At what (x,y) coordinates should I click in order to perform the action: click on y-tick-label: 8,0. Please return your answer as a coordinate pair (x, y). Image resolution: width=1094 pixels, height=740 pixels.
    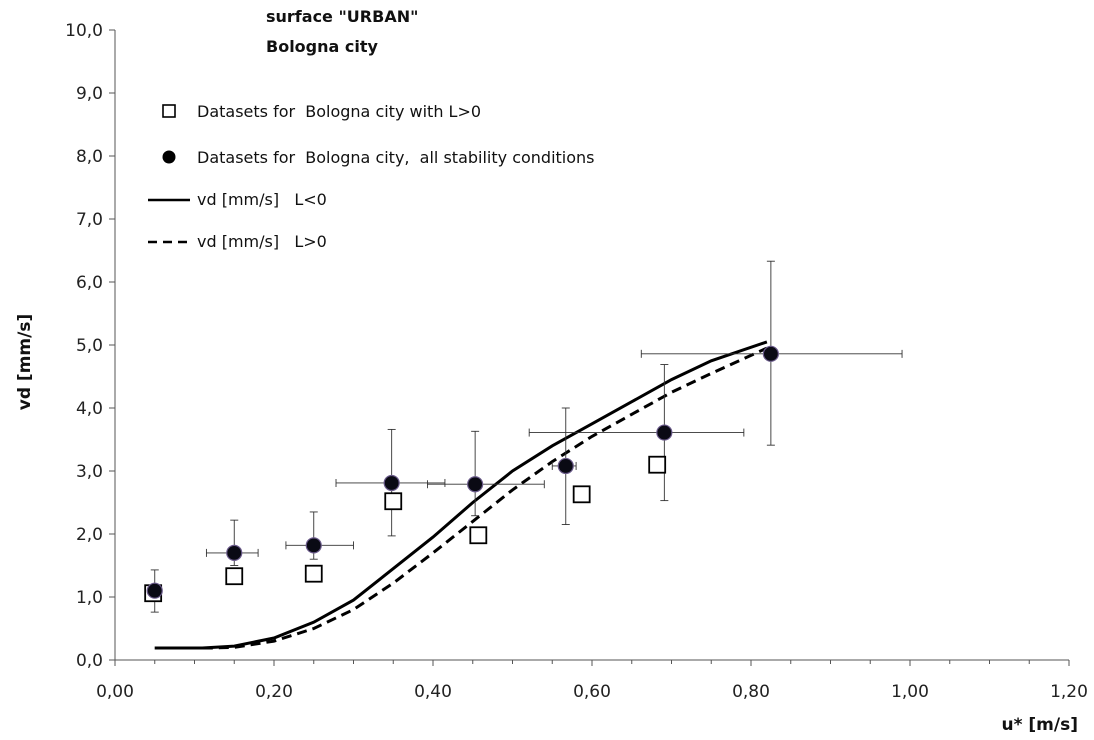
    Looking at the image, I should click on (89, 157).